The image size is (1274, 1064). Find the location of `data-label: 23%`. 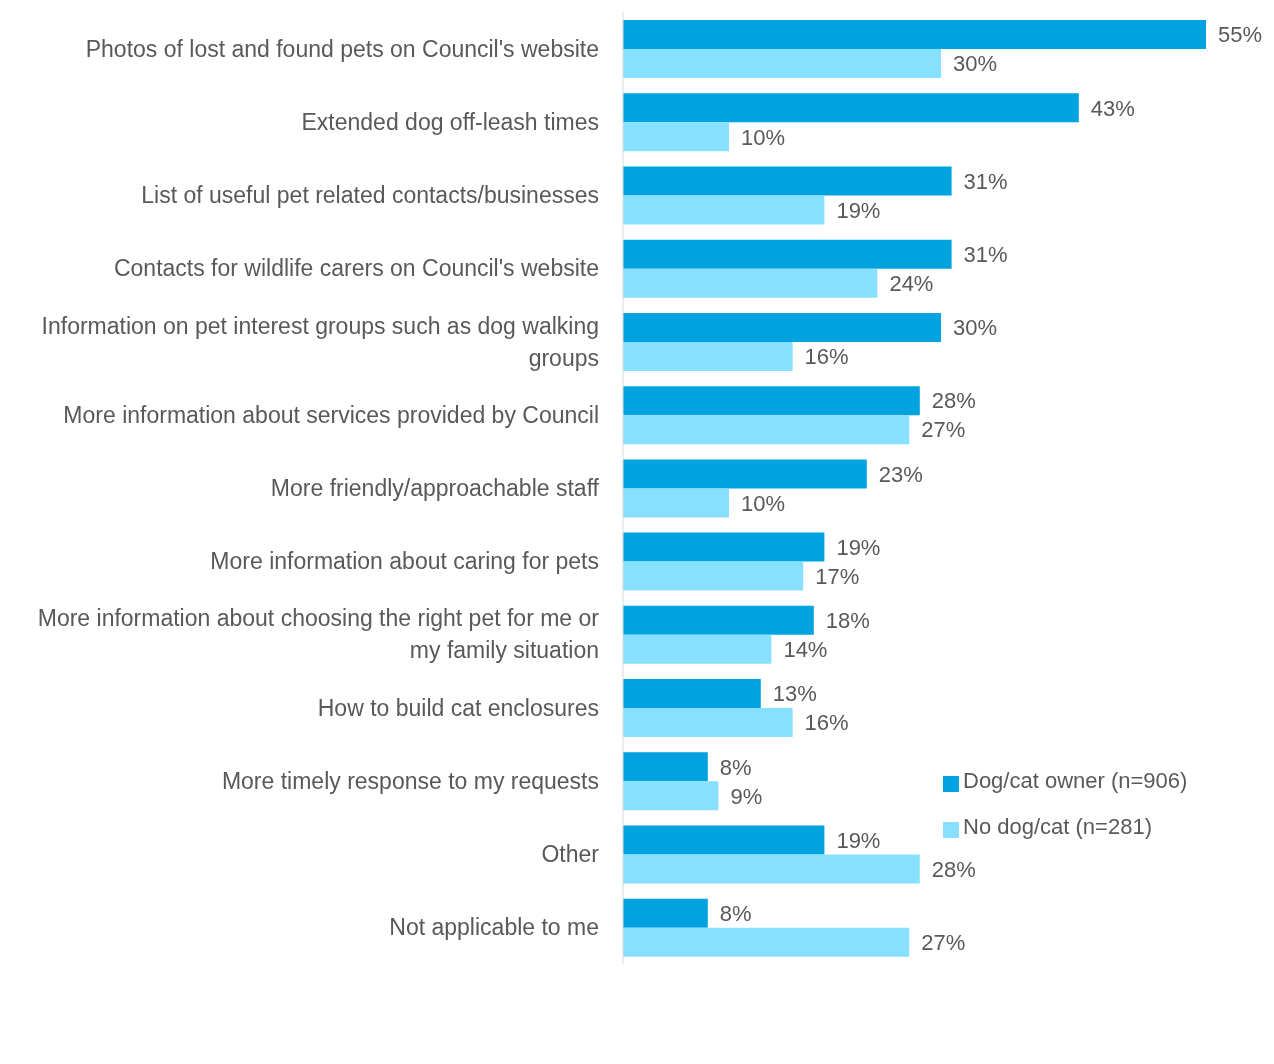

data-label: 23% is located at coordinates (900, 474).